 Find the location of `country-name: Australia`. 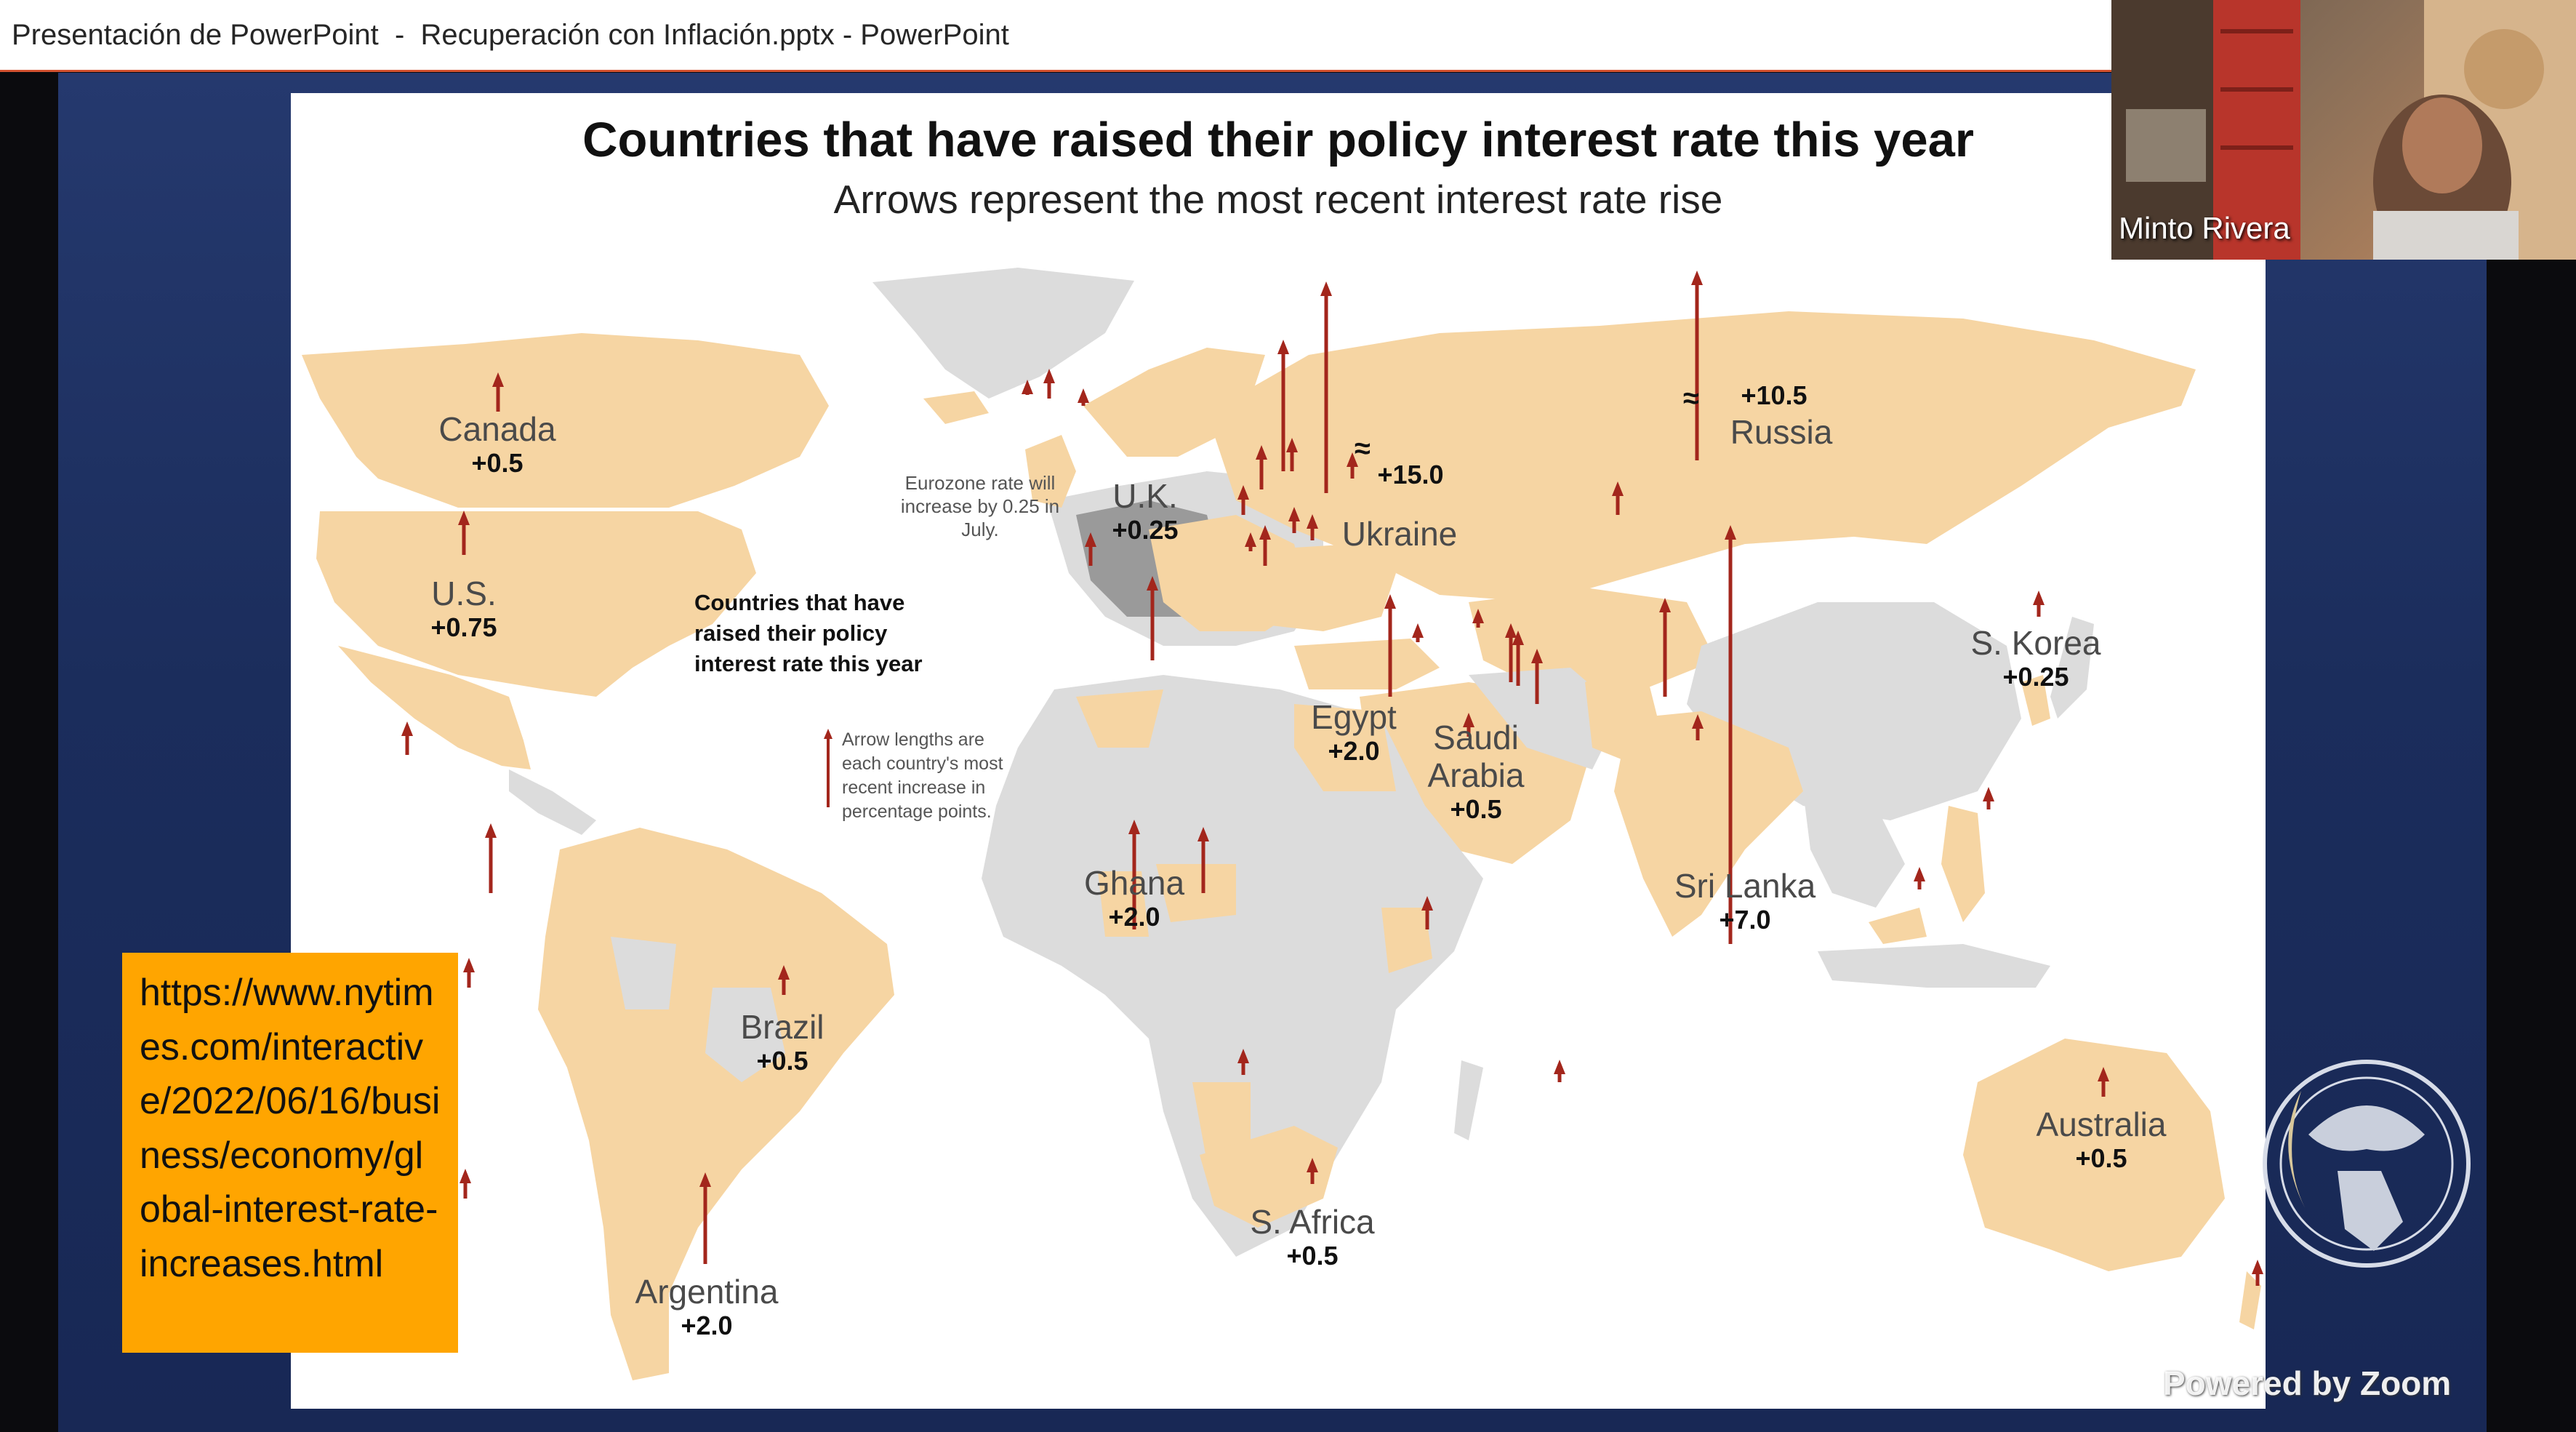

country-name: Australia is located at coordinates (2101, 1124).